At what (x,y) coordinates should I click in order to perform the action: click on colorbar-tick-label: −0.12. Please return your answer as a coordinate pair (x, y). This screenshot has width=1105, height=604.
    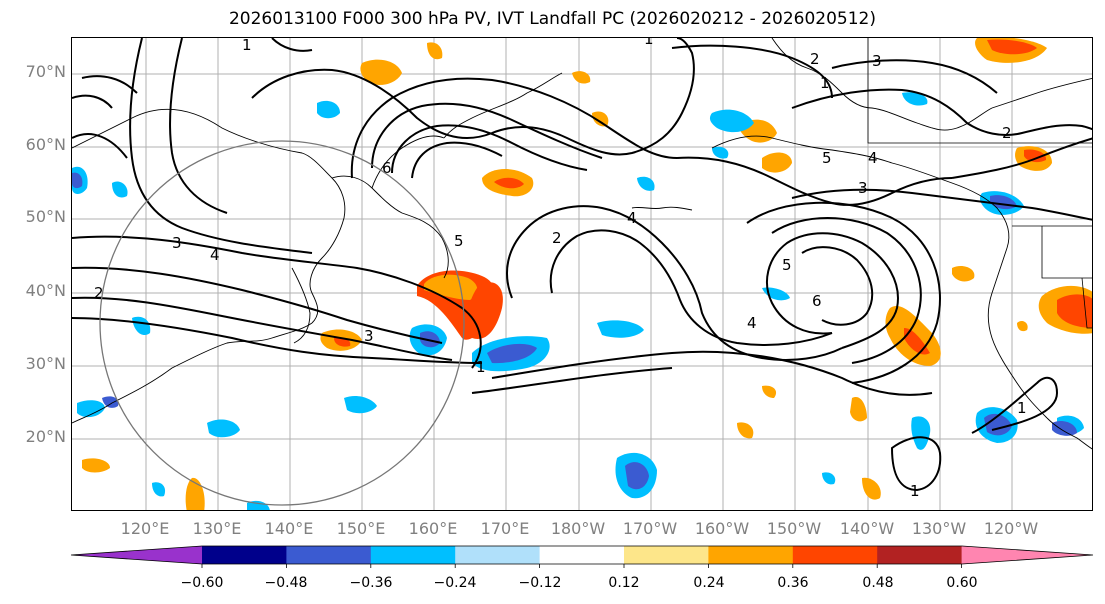
    Looking at the image, I should click on (540, 583).